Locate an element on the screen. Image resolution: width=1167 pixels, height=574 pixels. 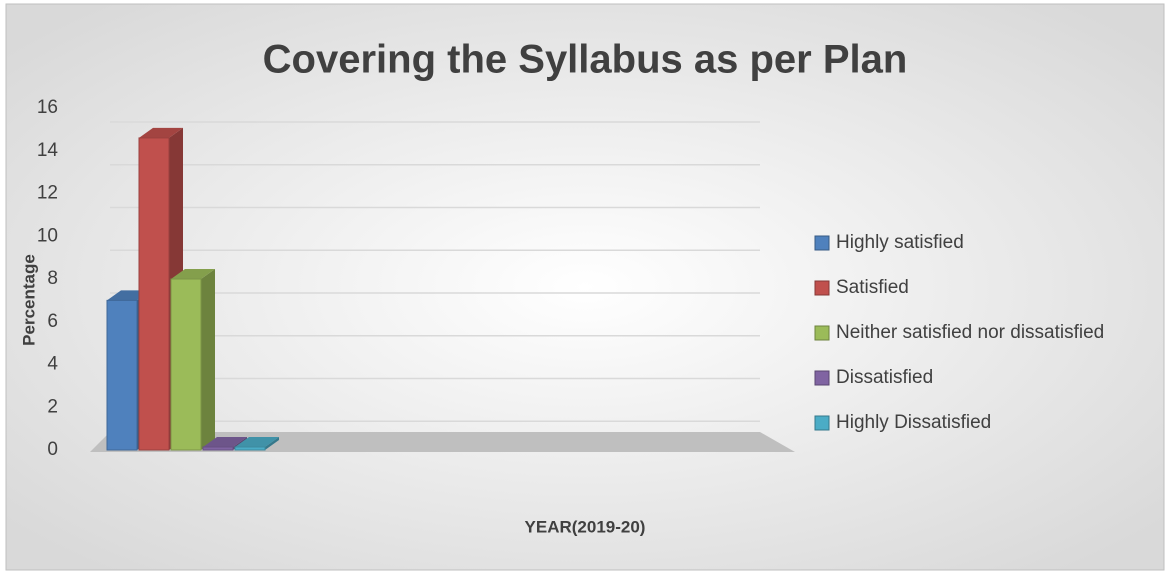
y-tick-label: 8 is located at coordinates (52, 278).